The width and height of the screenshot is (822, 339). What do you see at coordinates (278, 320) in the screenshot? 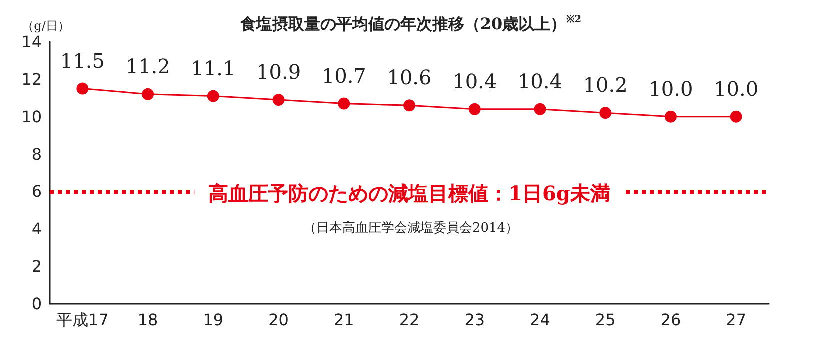
I see `x-tick-label: 20` at bounding box center [278, 320].